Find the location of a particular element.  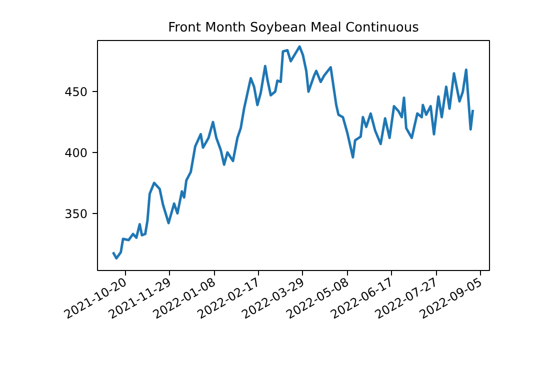

y-tick-label: 350 is located at coordinates (76, 213).